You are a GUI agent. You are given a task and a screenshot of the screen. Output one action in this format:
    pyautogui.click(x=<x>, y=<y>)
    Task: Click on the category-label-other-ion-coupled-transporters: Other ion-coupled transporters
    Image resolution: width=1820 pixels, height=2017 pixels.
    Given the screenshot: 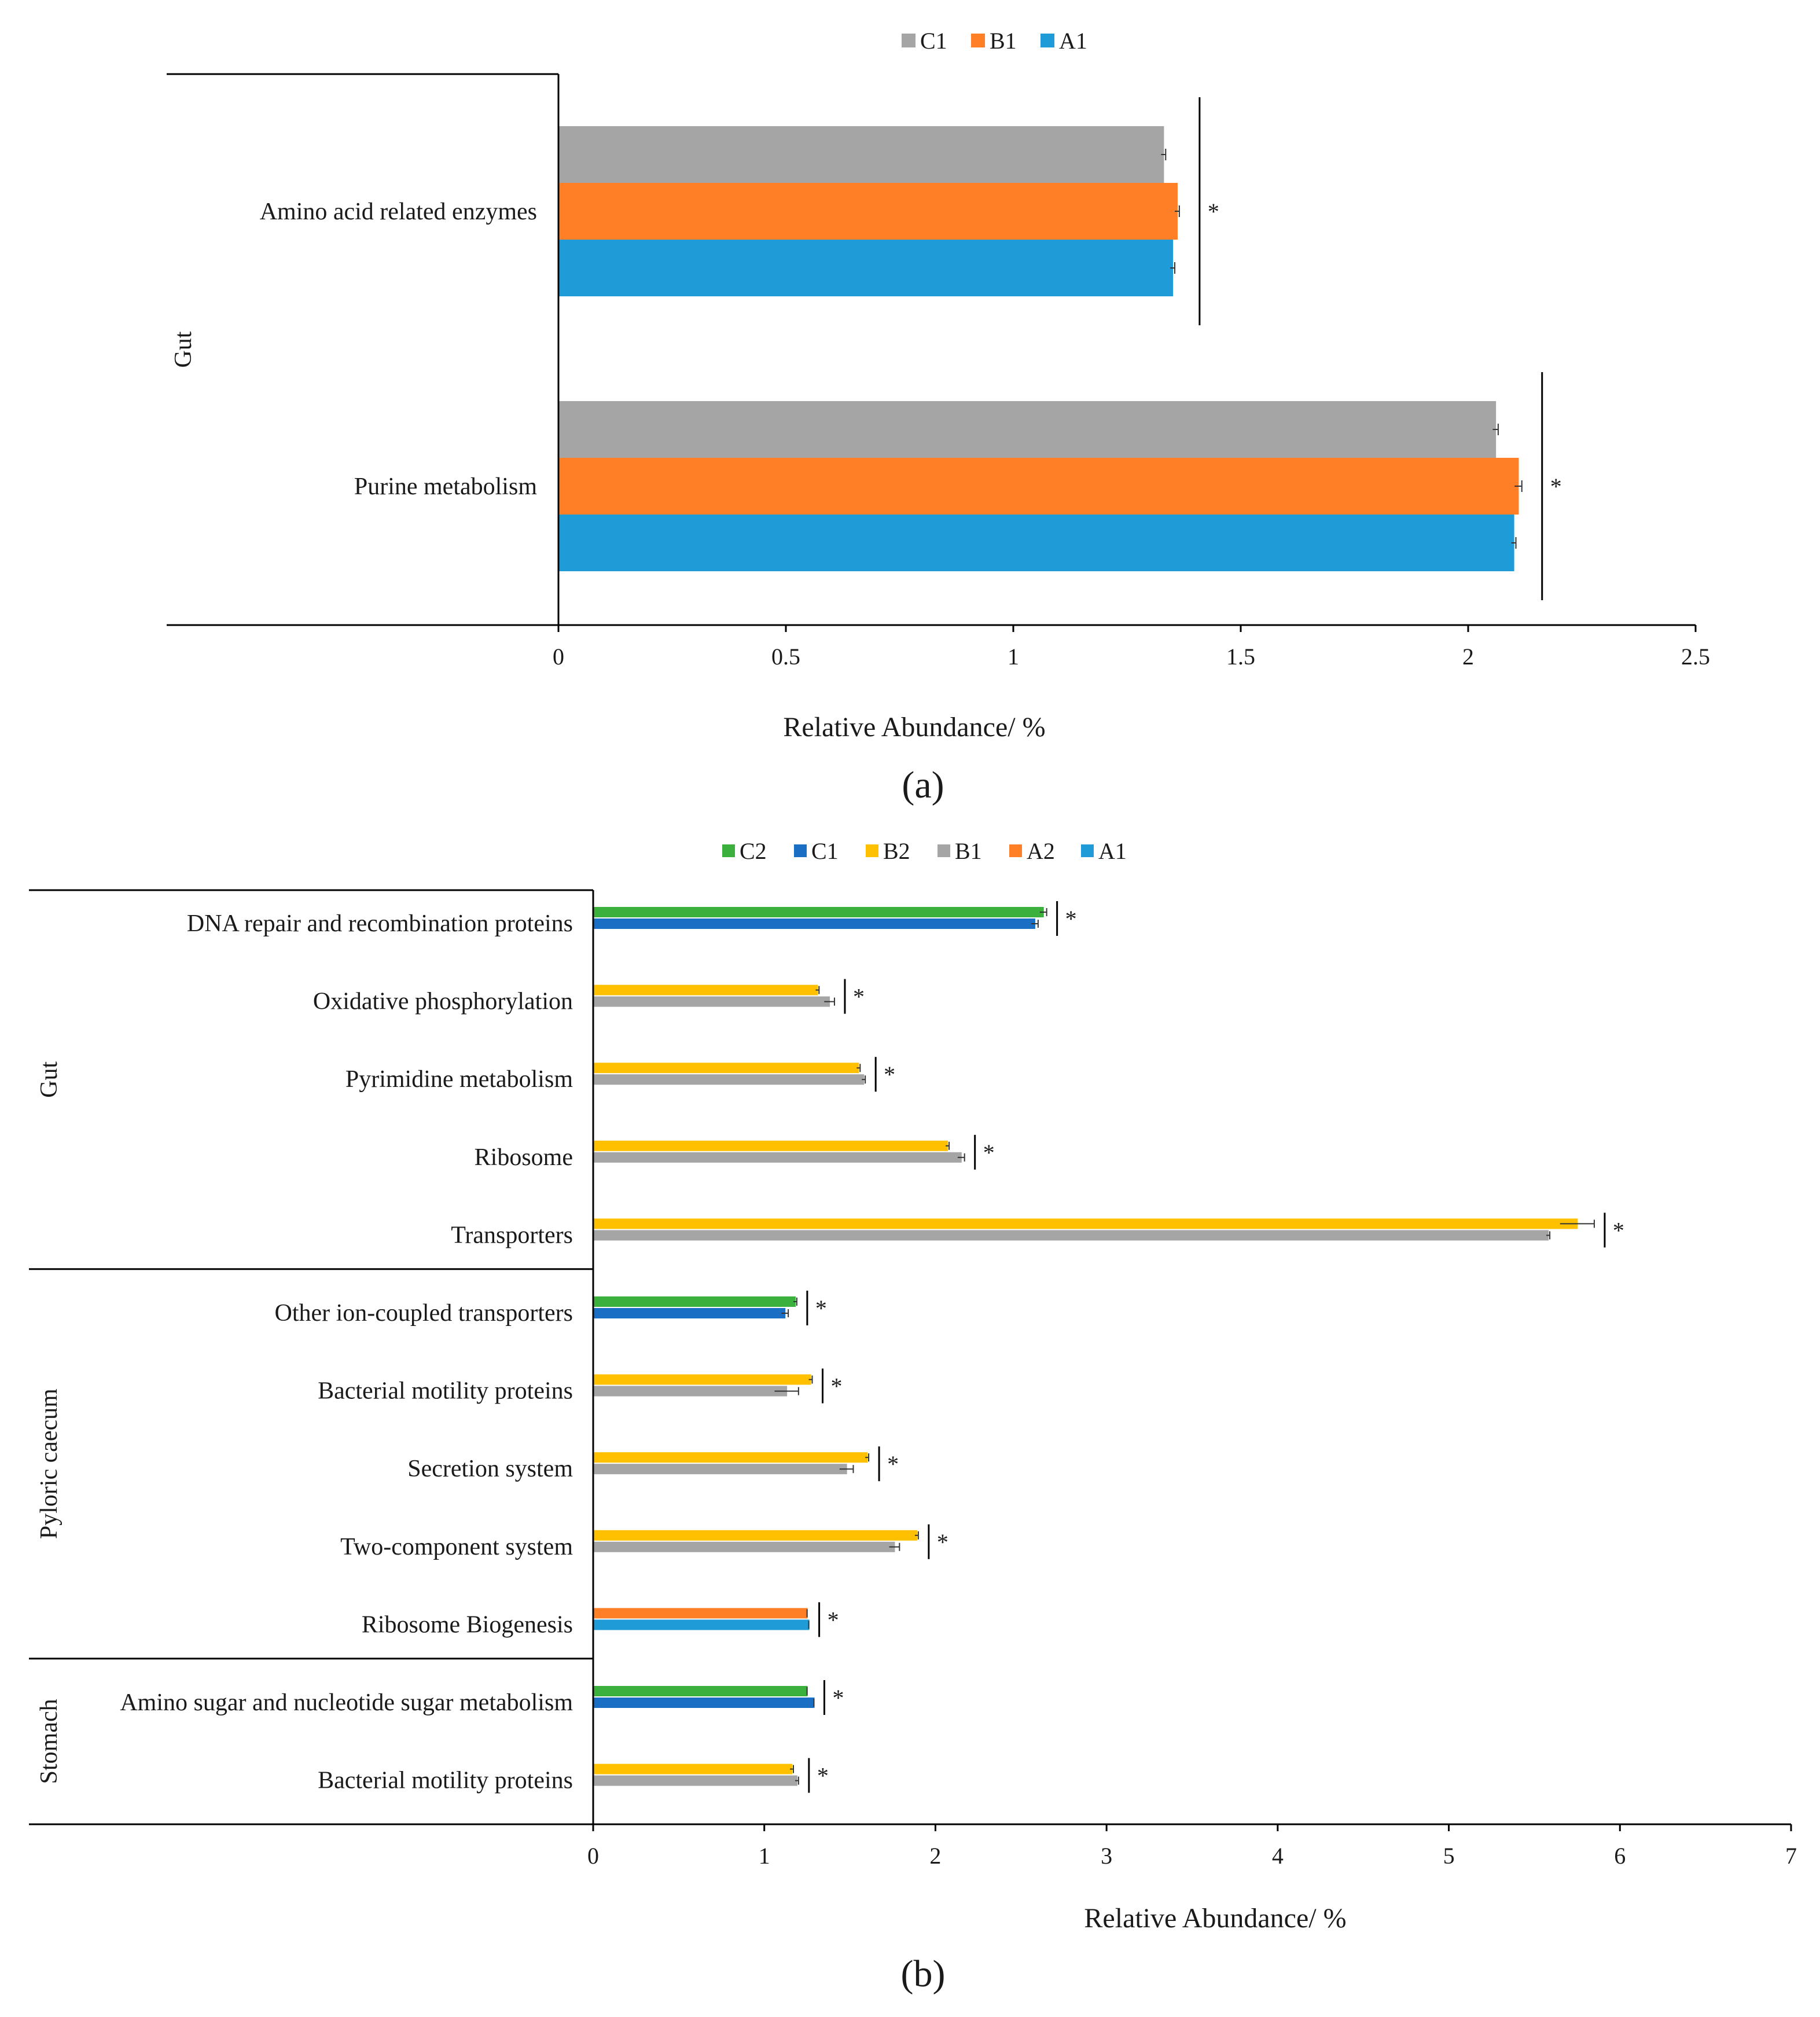 What is the action you would take?
    pyautogui.click(x=423, y=1313)
    